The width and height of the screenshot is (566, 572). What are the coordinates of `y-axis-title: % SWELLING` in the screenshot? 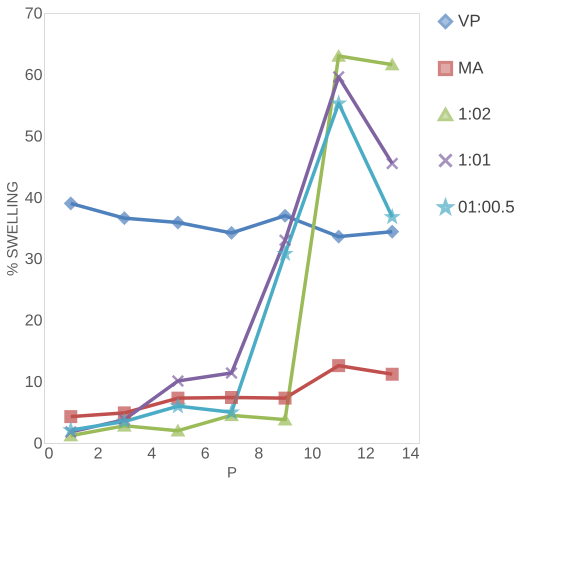 It's located at (13, 228).